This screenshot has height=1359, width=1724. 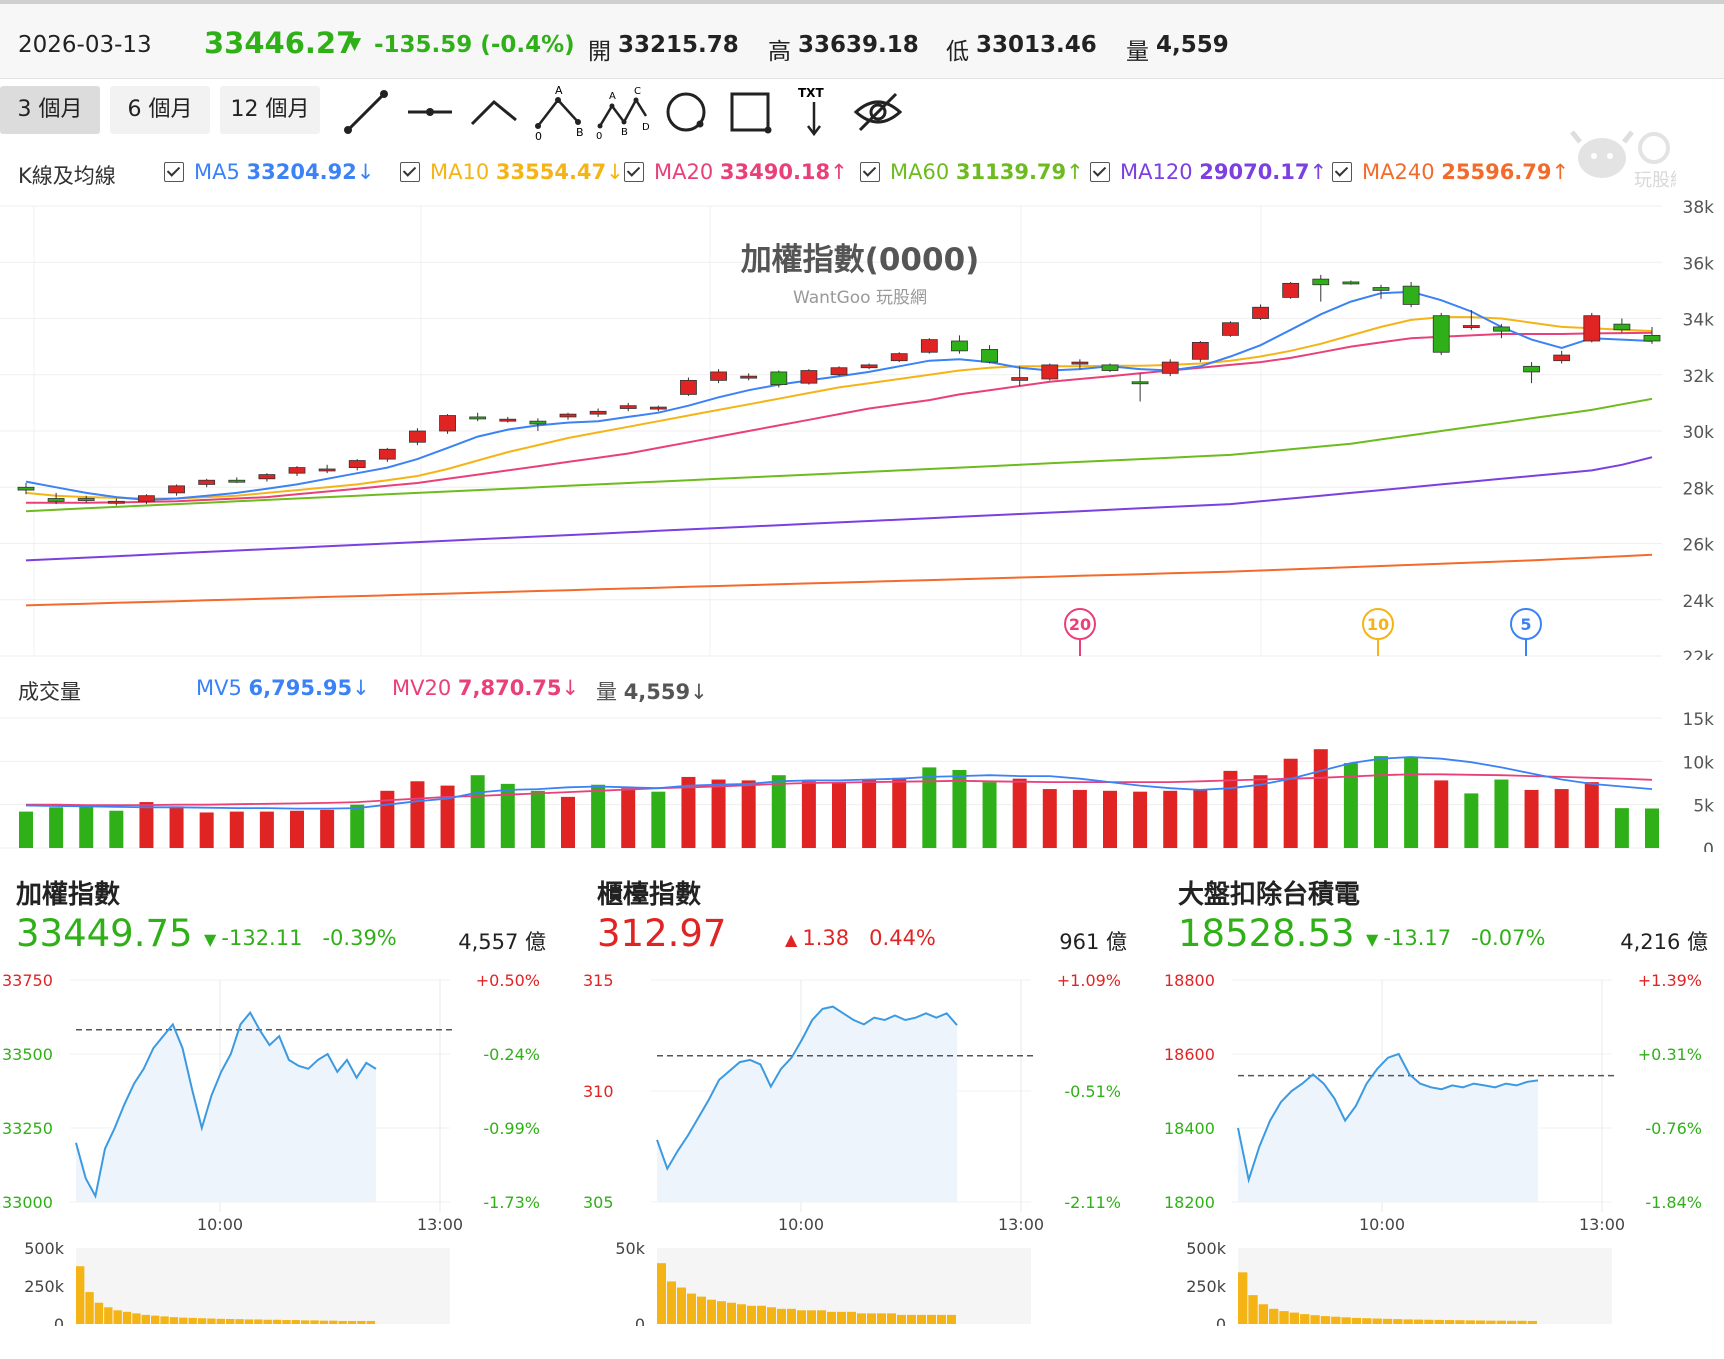 I want to click on abc-pattern-tool-icon: 0 A B, so click(x=558, y=112).